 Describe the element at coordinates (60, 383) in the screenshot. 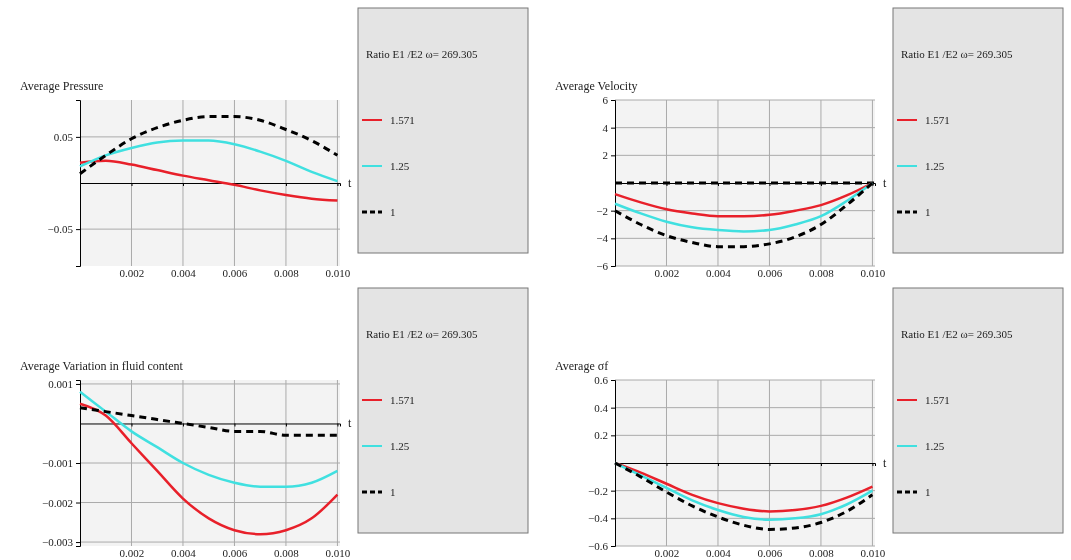

I see `y-tick-label: 0.001` at that location.